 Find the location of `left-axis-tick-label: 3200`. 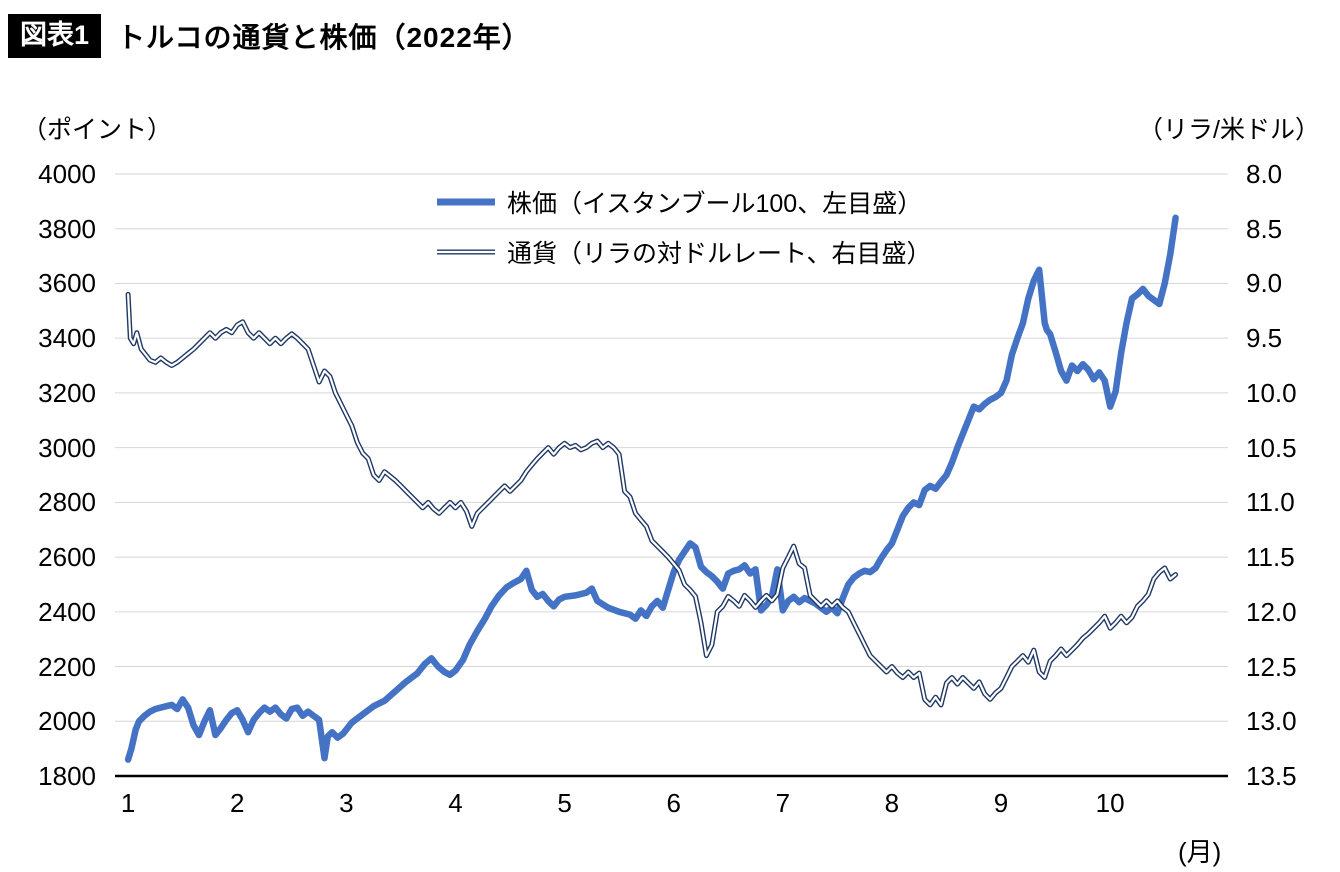

left-axis-tick-label: 3200 is located at coordinates (67, 392).